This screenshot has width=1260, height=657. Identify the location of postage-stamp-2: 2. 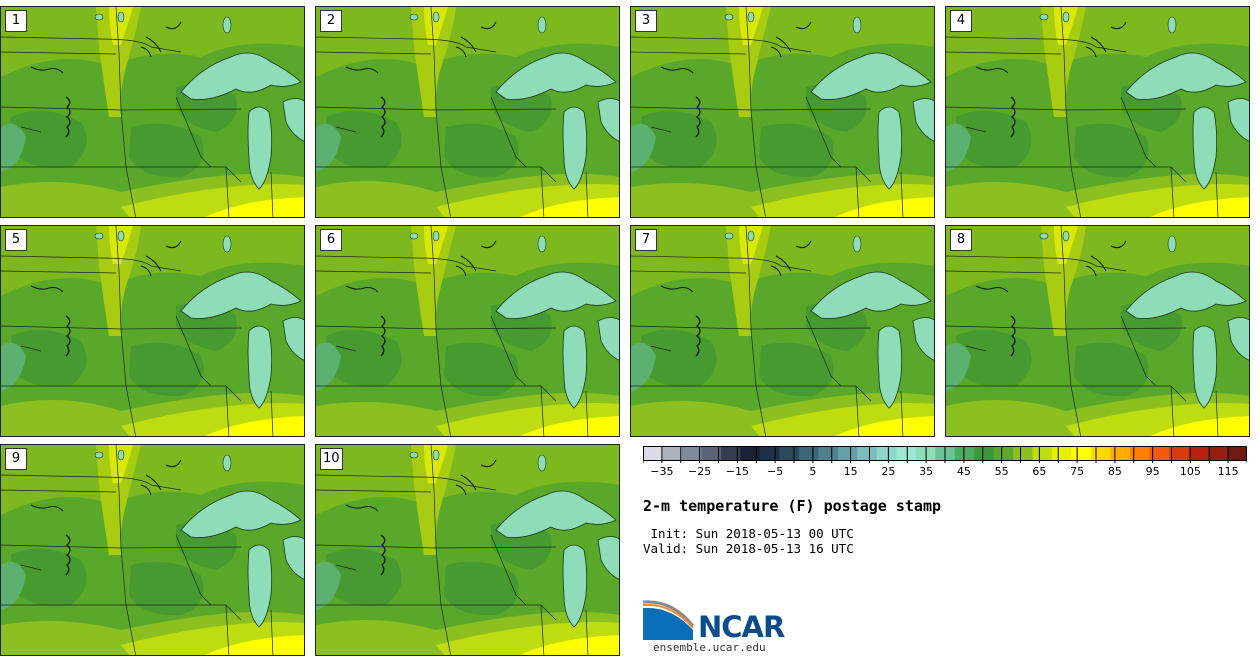
(467, 112).